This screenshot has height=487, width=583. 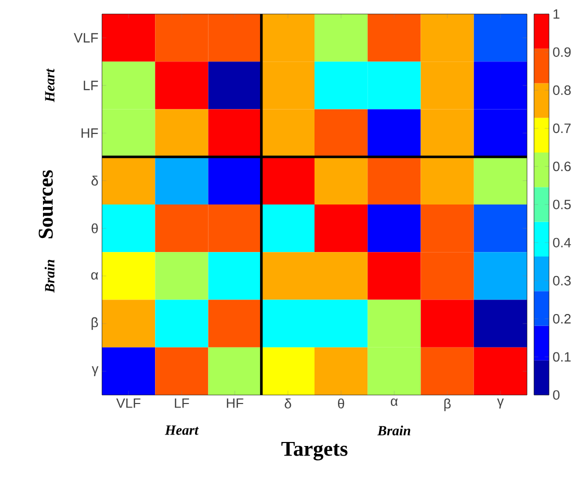 What do you see at coordinates (94, 276) in the screenshot?
I see `y-tick-label: α` at bounding box center [94, 276].